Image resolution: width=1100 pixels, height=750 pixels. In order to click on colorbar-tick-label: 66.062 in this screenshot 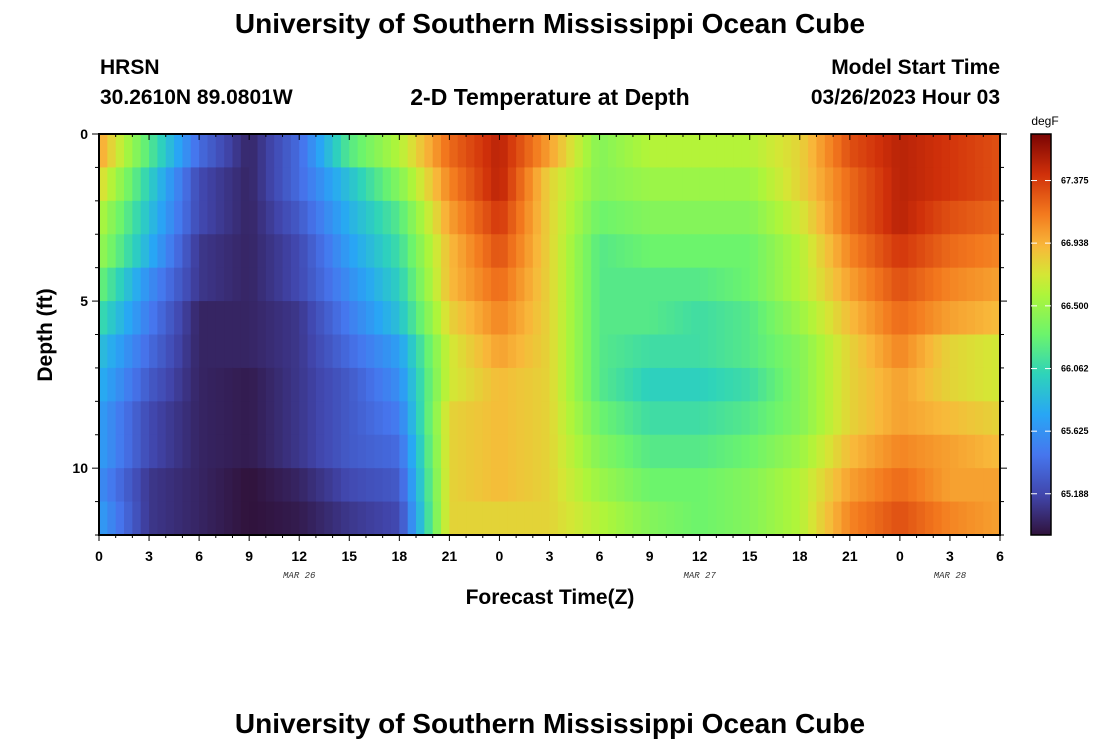, I will do `click(1075, 369)`.